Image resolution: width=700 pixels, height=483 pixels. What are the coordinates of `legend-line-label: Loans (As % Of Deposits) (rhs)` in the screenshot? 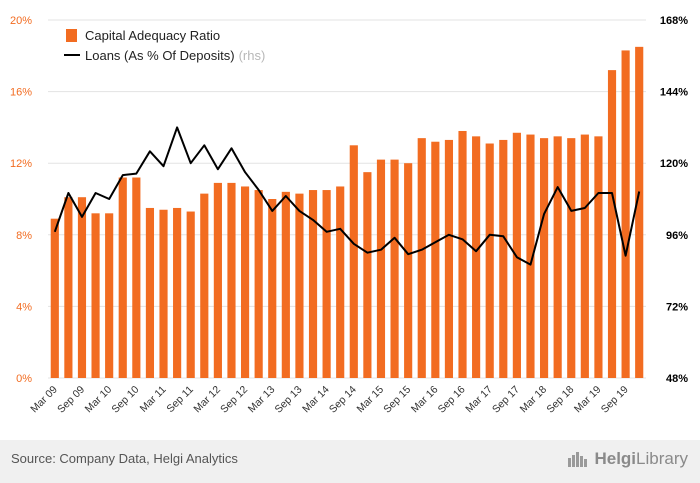 It's located at (175, 55).